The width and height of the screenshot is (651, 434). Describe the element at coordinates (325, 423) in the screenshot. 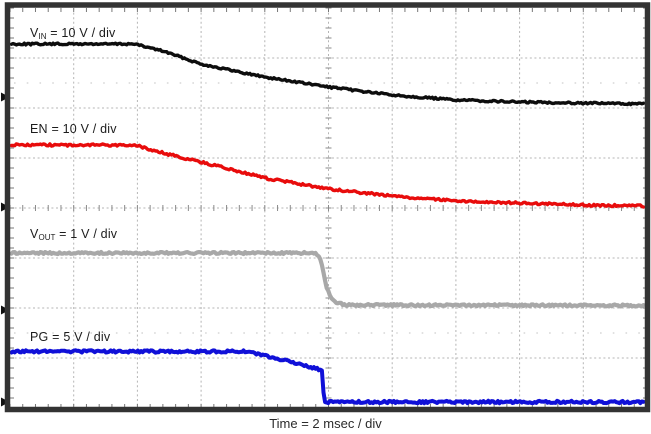

I see `time-axis-label: Time = 2 msec / div` at that location.